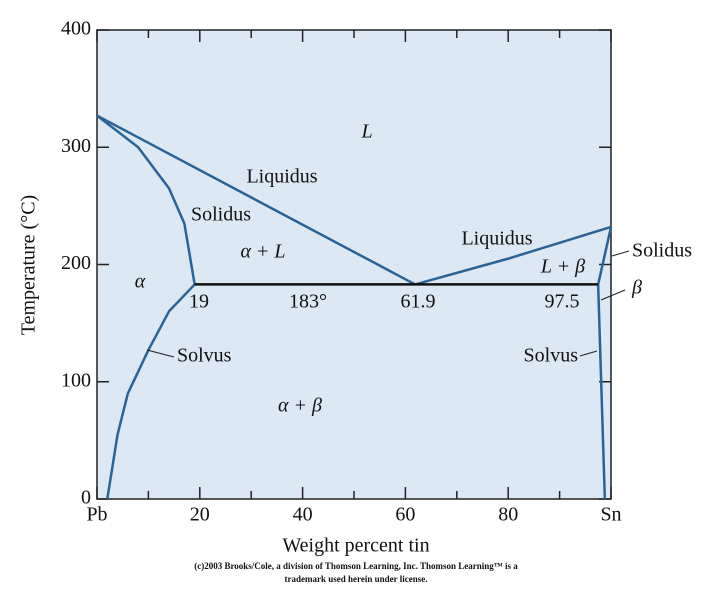  I want to click on annotation: 61.9, so click(418, 302).